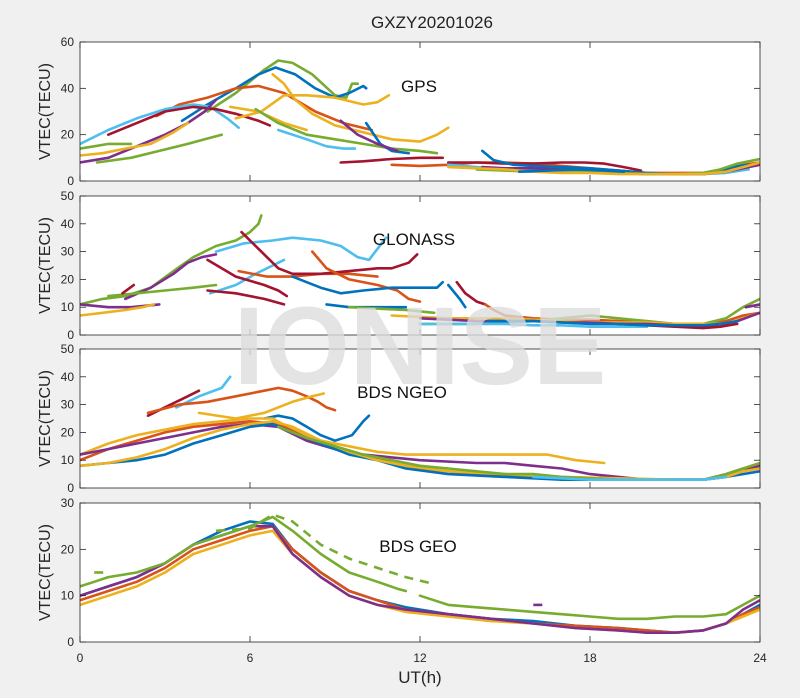  I want to click on panel-label: BDS GEO, so click(417, 546).